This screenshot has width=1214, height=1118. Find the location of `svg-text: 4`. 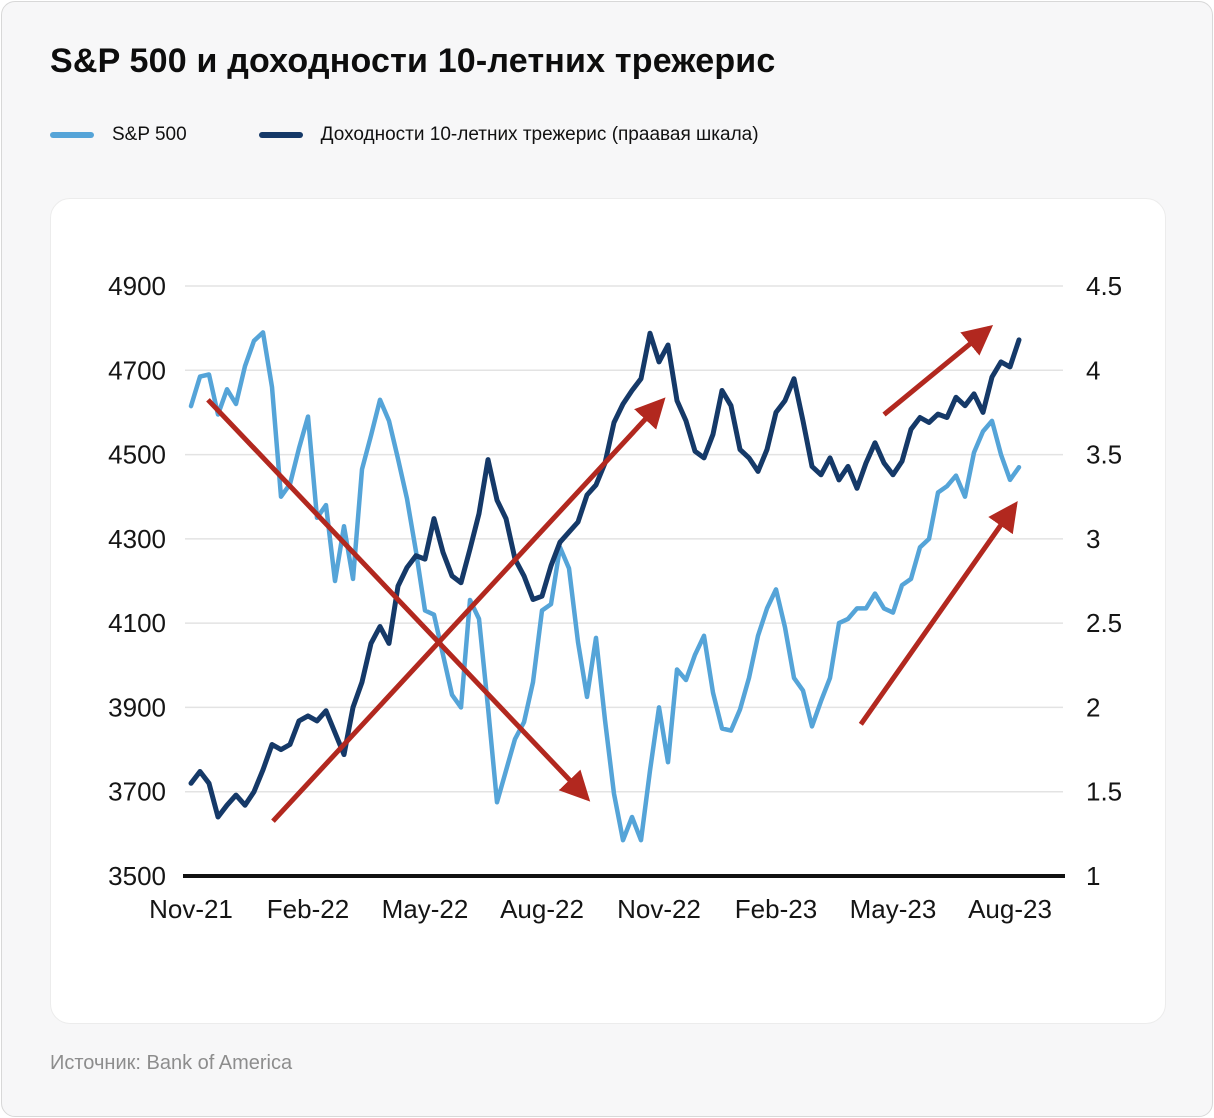

svg-text: 4 is located at coordinates (1093, 370).